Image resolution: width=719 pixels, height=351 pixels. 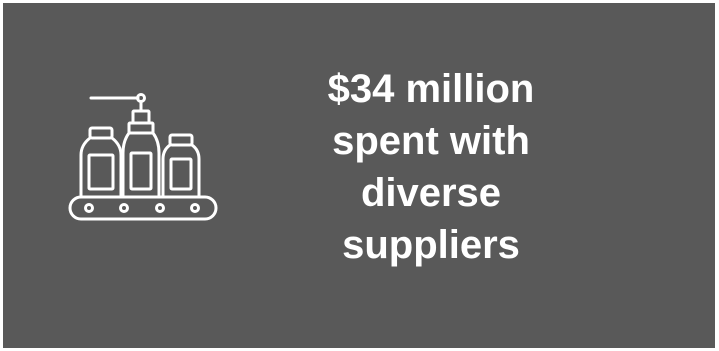 I want to click on stat-line-3: diverse, so click(x=431, y=193).